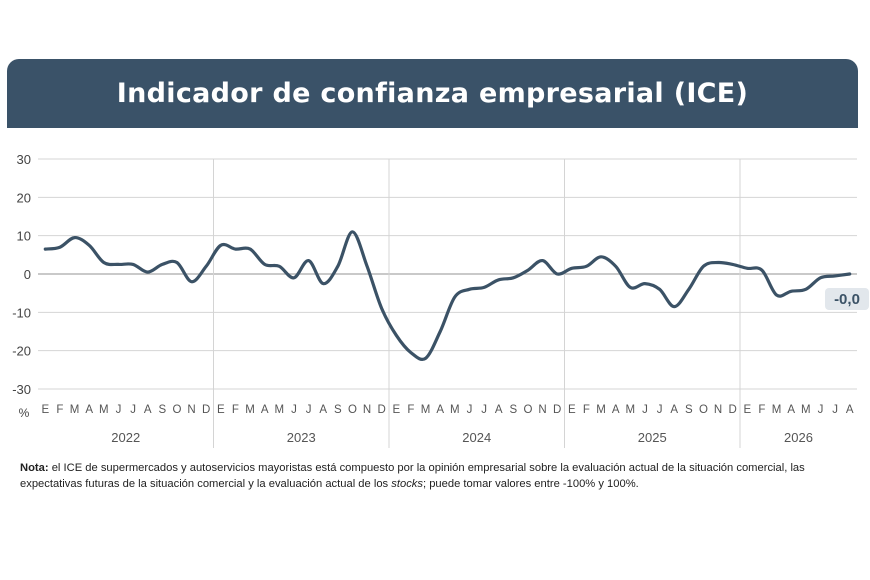 This screenshot has width=870, height=580. What do you see at coordinates (21, 351) in the screenshot?
I see `y-tick-label: -20` at bounding box center [21, 351].